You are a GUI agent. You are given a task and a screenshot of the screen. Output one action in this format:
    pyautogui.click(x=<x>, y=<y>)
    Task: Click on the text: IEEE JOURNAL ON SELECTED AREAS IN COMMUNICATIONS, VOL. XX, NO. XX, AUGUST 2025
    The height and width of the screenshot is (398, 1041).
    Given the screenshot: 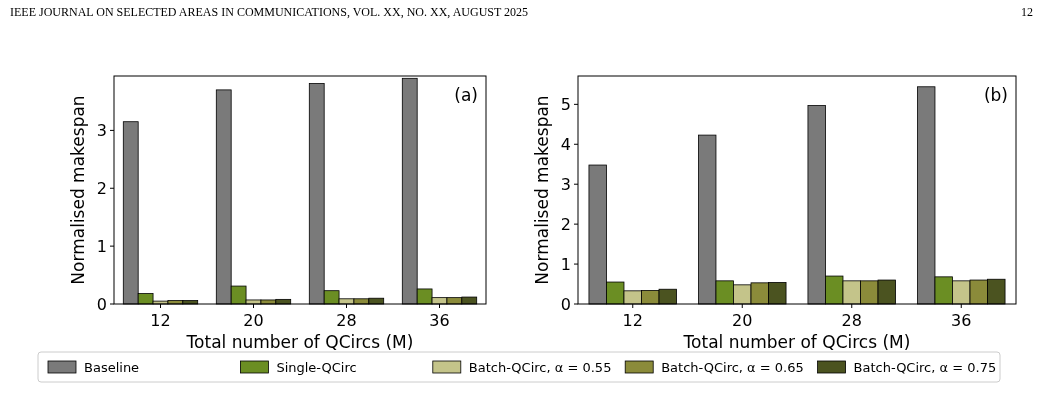 What is the action you would take?
    pyautogui.click(x=269, y=12)
    